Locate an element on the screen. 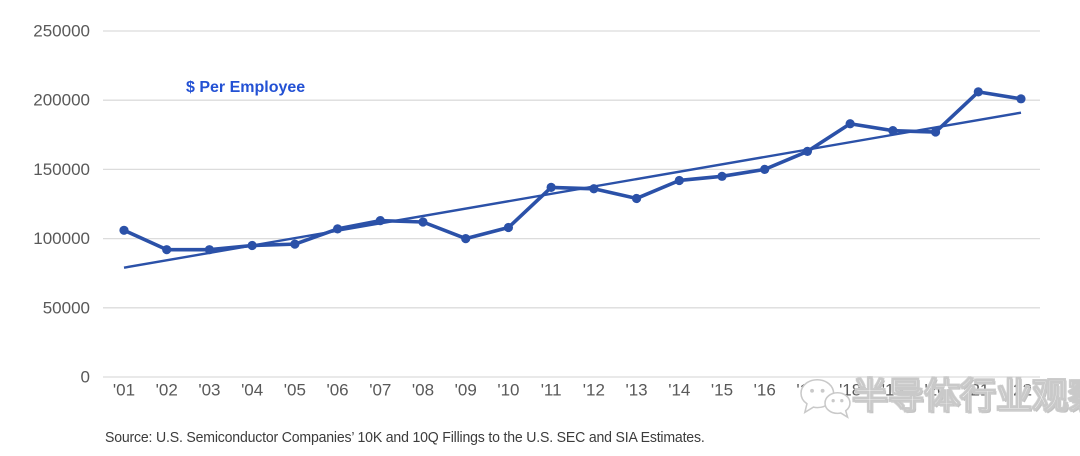 This screenshot has width=1080, height=456. x-axis-label: '05 is located at coordinates (295, 389).